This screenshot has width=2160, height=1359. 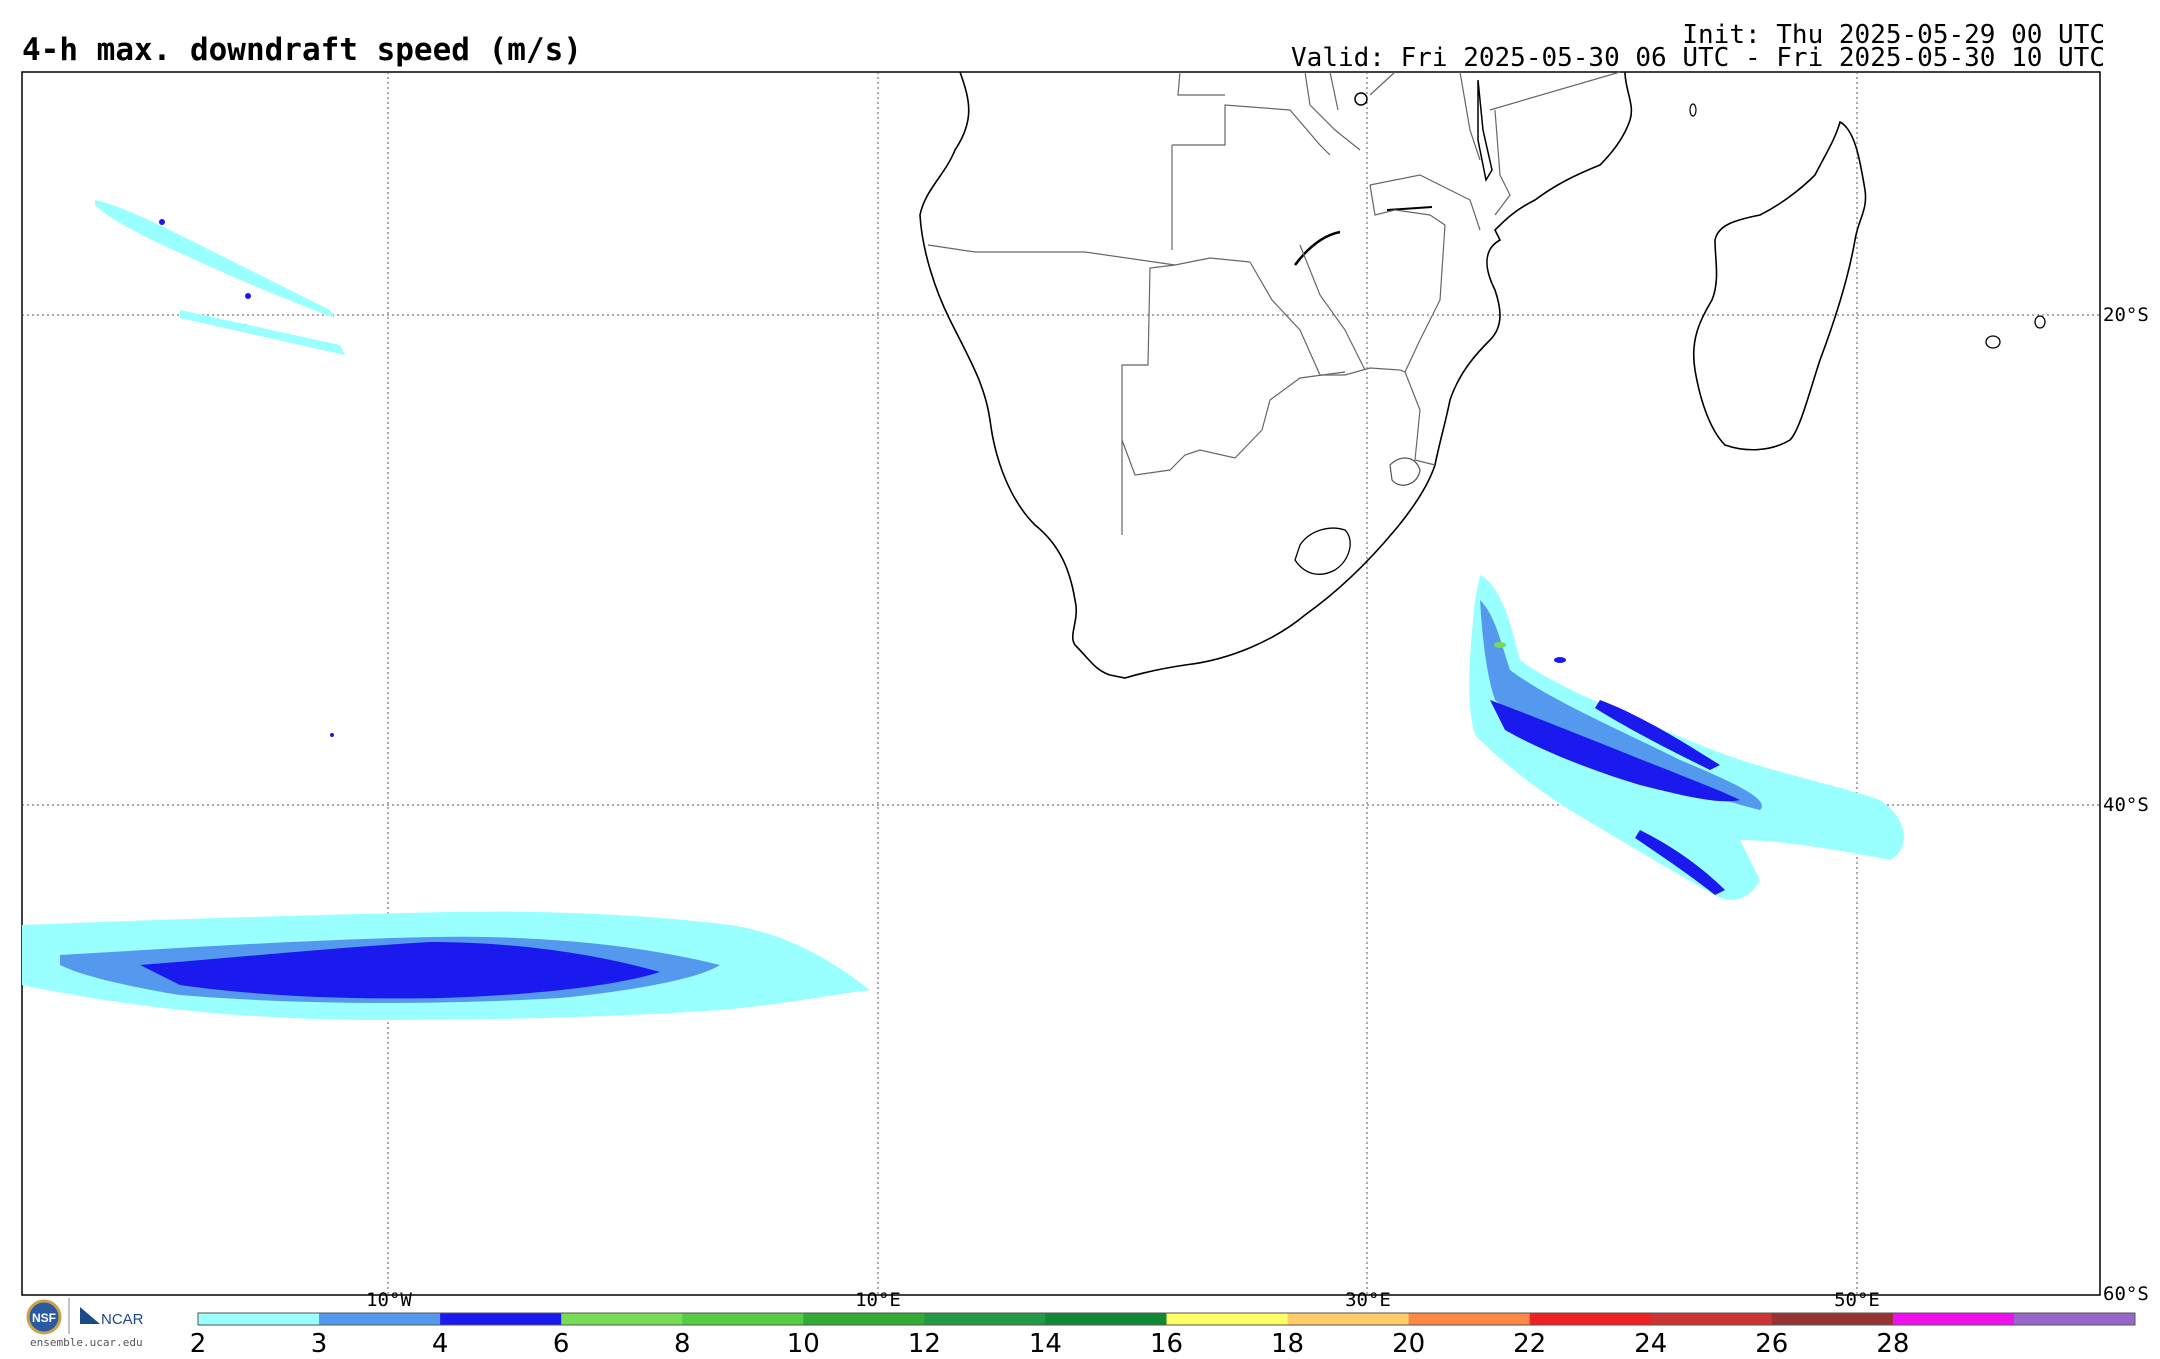 What do you see at coordinates (1166, 1344) in the screenshot?
I see `colorbar-tick-label: 16` at bounding box center [1166, 1344].